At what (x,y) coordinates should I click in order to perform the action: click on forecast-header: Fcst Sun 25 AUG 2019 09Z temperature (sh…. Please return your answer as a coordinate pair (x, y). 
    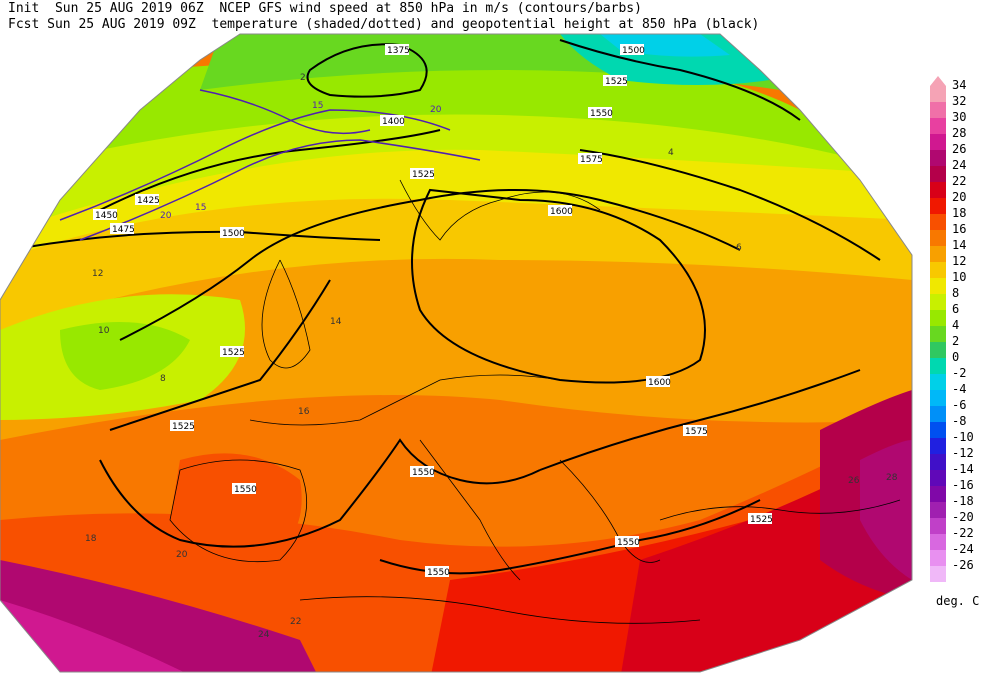
    Looking at the image, I should click on (384, 24).